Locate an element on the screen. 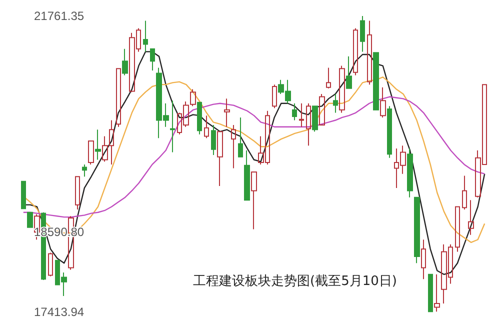 The image size is (500, 328). y-tick-label: 17413.94 is located at coordinates (59, 312).